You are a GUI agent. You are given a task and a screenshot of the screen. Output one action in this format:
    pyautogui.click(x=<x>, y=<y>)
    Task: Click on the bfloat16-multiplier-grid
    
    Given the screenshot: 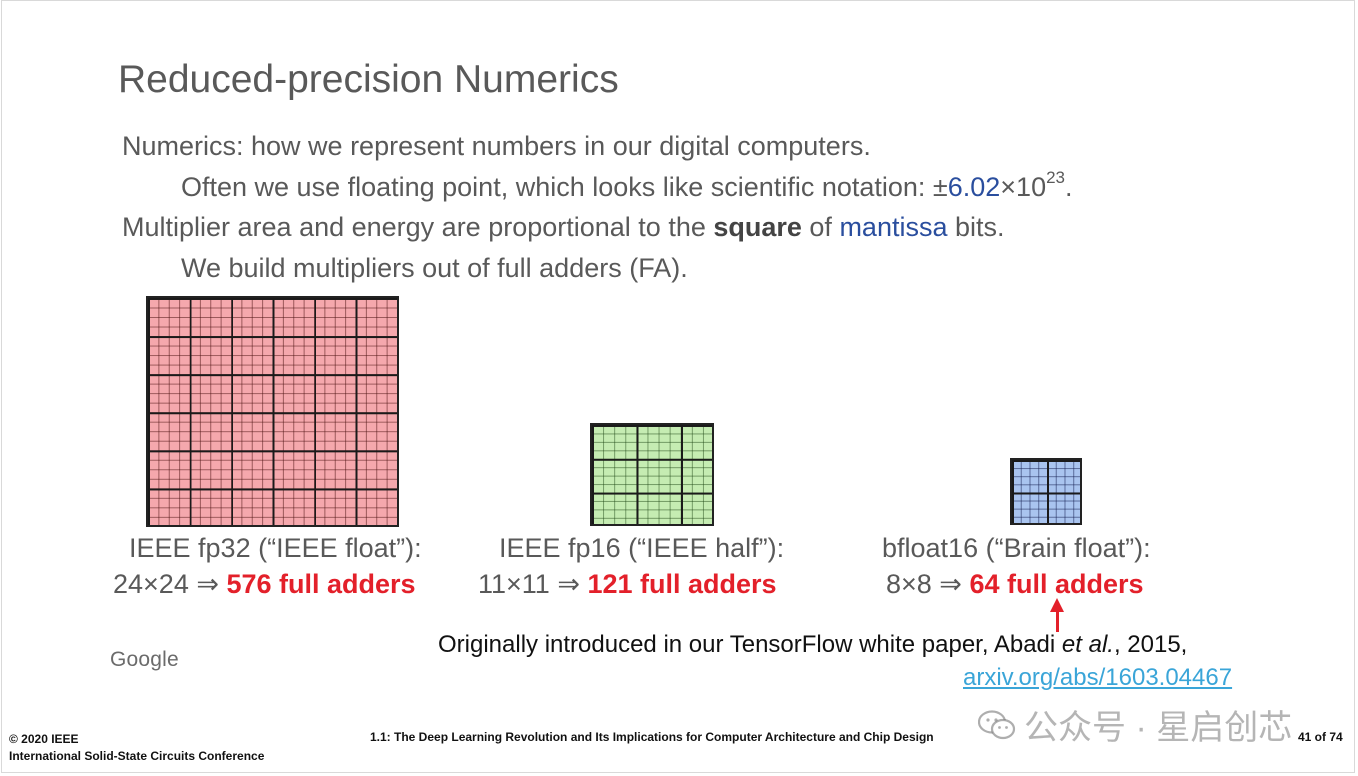 What is the action you would take?
    pyautogui.click(x=1046, y=491)
    